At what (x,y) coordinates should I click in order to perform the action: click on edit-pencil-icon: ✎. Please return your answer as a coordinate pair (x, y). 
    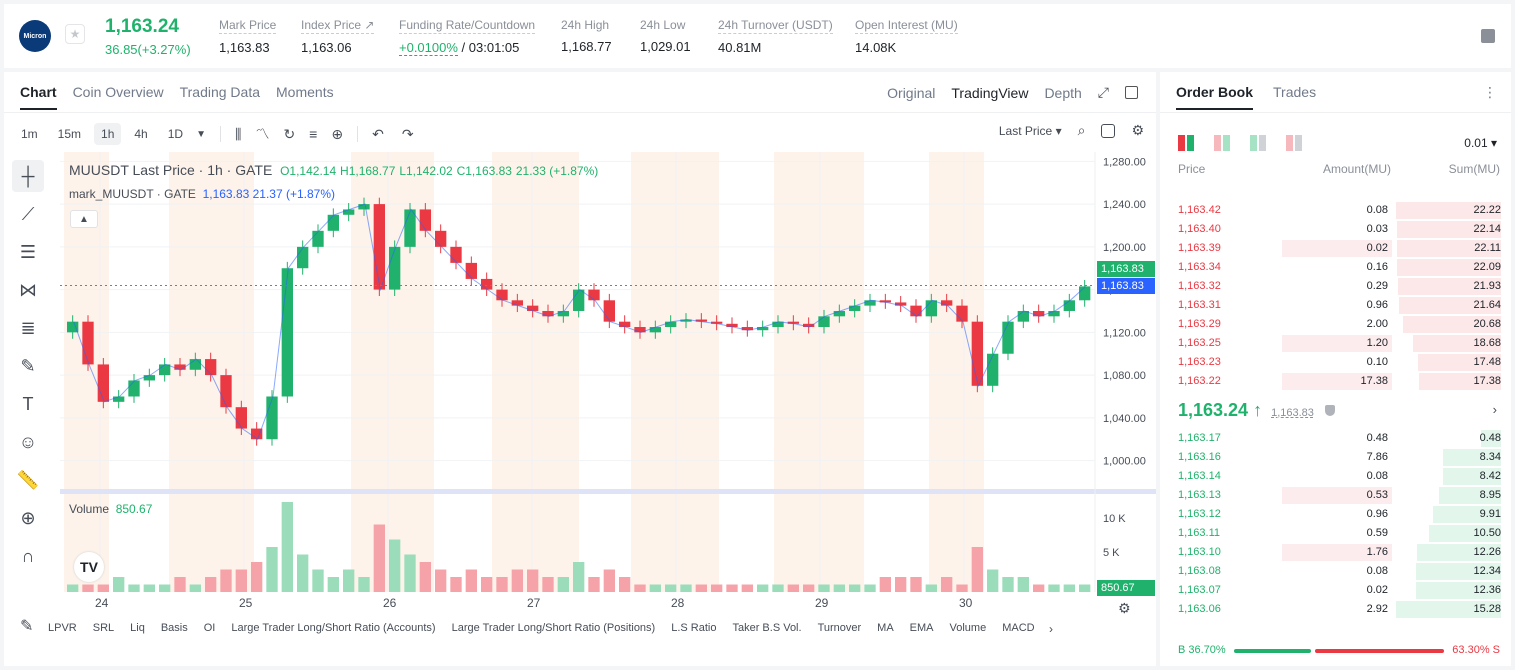
    Looking at the image, I should click on (27, 626).